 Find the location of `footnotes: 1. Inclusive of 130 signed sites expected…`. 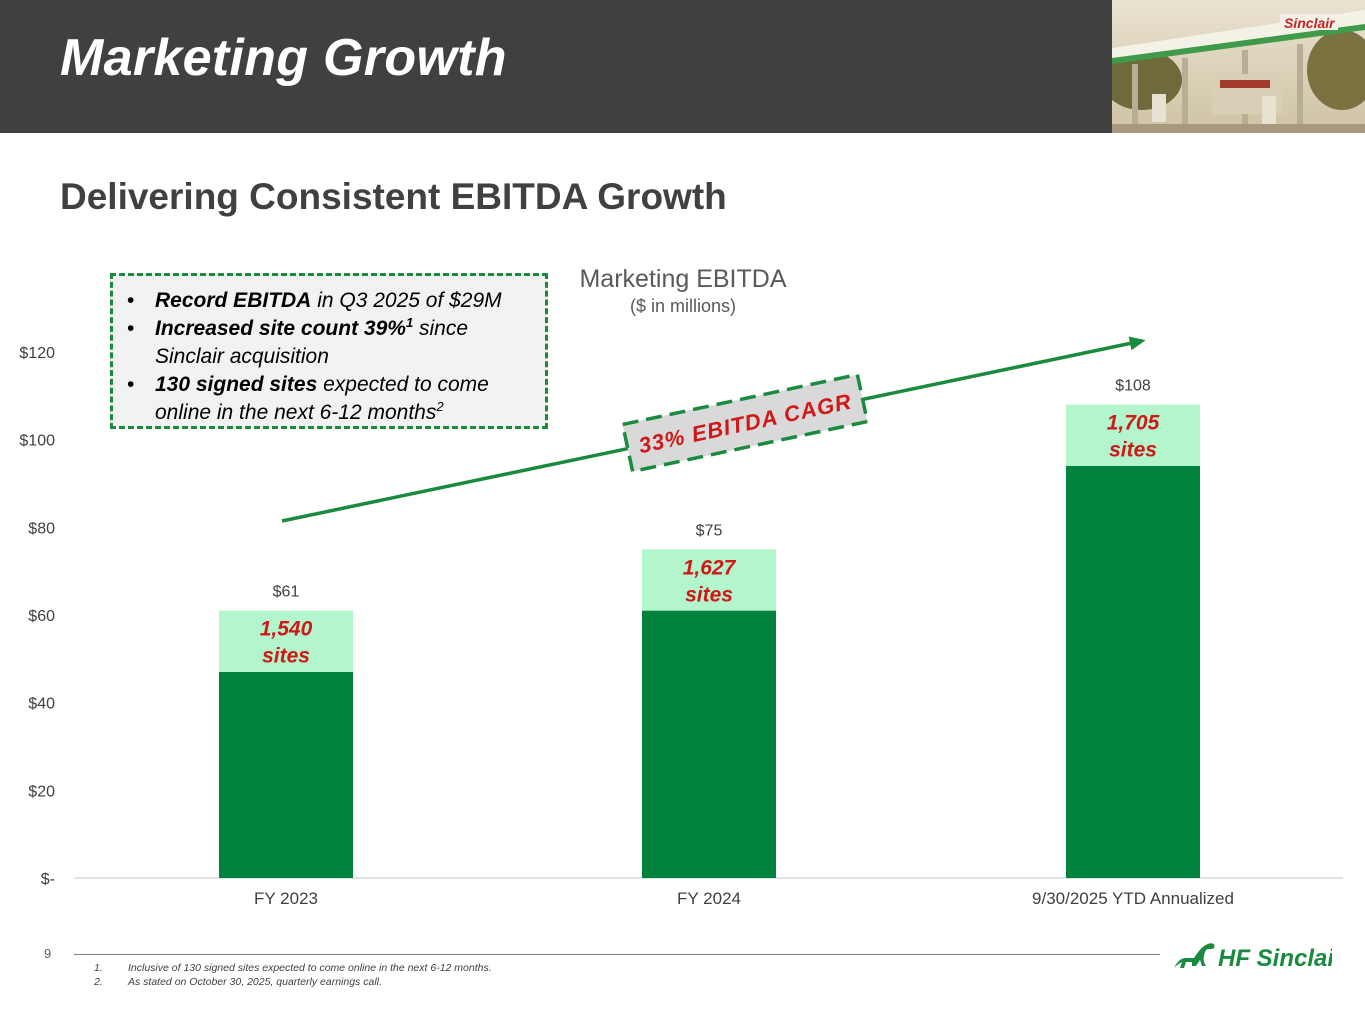

footnotes: 1. Inclusive of 130 signed sites expected… is located at coordinates (293, 975).